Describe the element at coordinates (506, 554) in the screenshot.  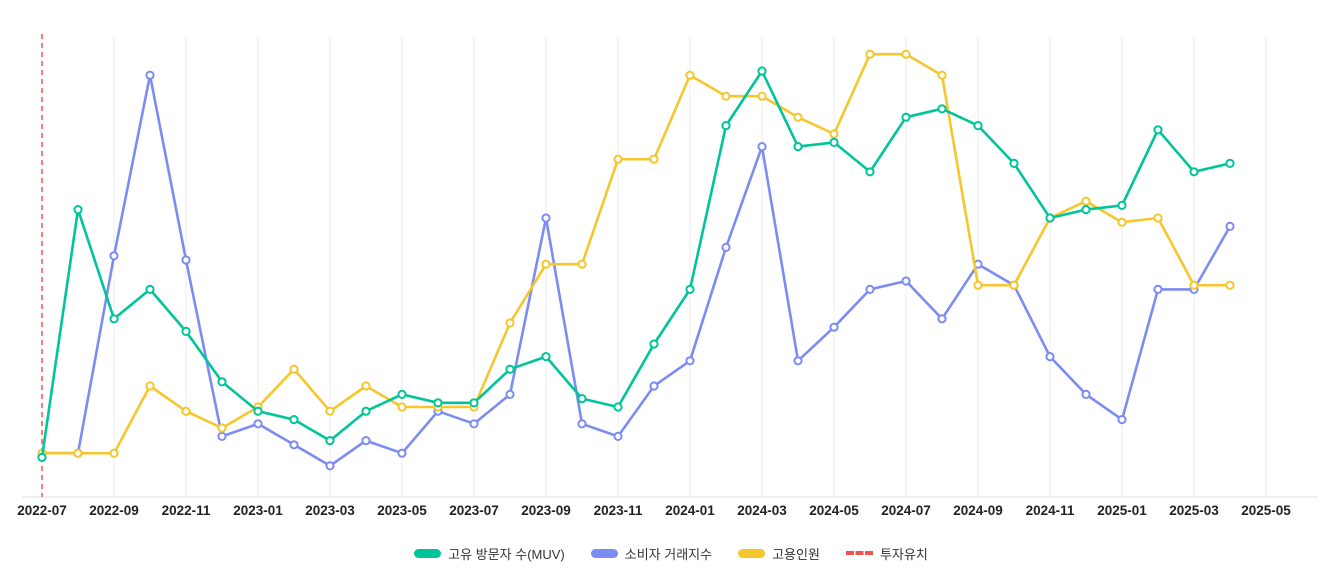
I see `muv-legend-label: 고유 방문자 수(MUV)` at that location.